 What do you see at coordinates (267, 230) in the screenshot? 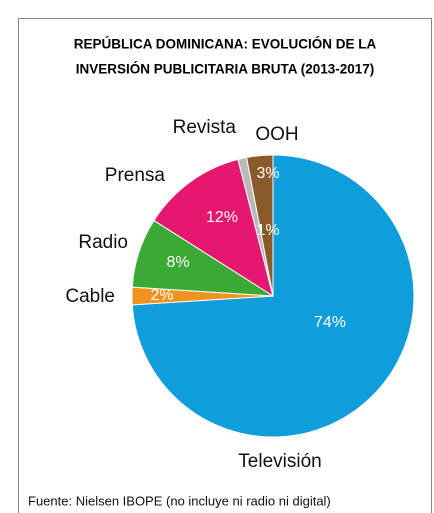
I see `data-label: 1%` at bounding box center [267, 230].